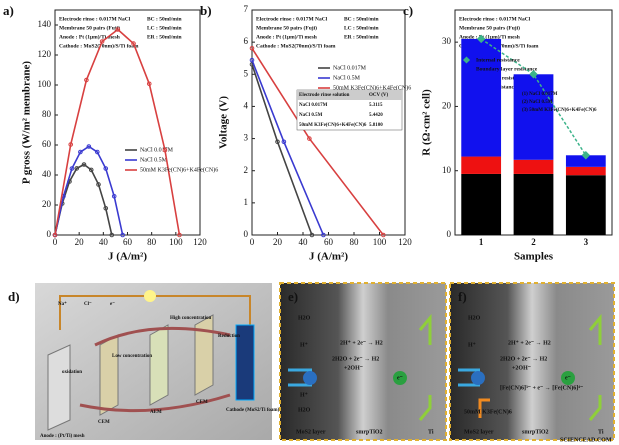 This screenshot has height=445, width=619. What do you see at coordinates (313, 105) in the screenshot?
I see `table-cell: NaCl 0.017M` at bounding box center [313, 105].